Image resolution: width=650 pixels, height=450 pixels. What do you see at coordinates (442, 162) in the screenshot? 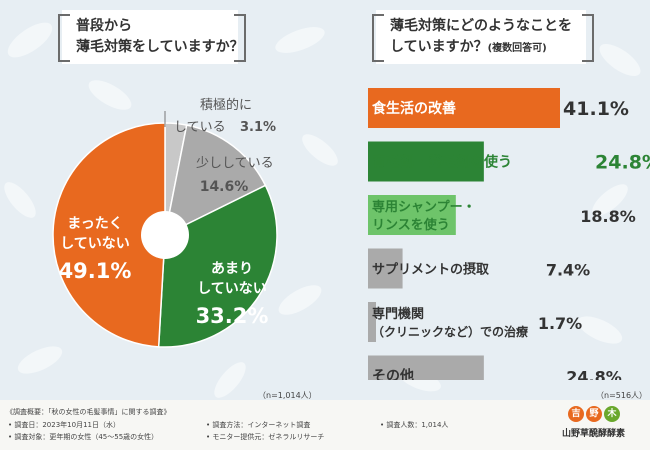
I see `bar-label-growth-tonic: 育毛剤・発毛剤を使う` at bounding box center [442, 162].